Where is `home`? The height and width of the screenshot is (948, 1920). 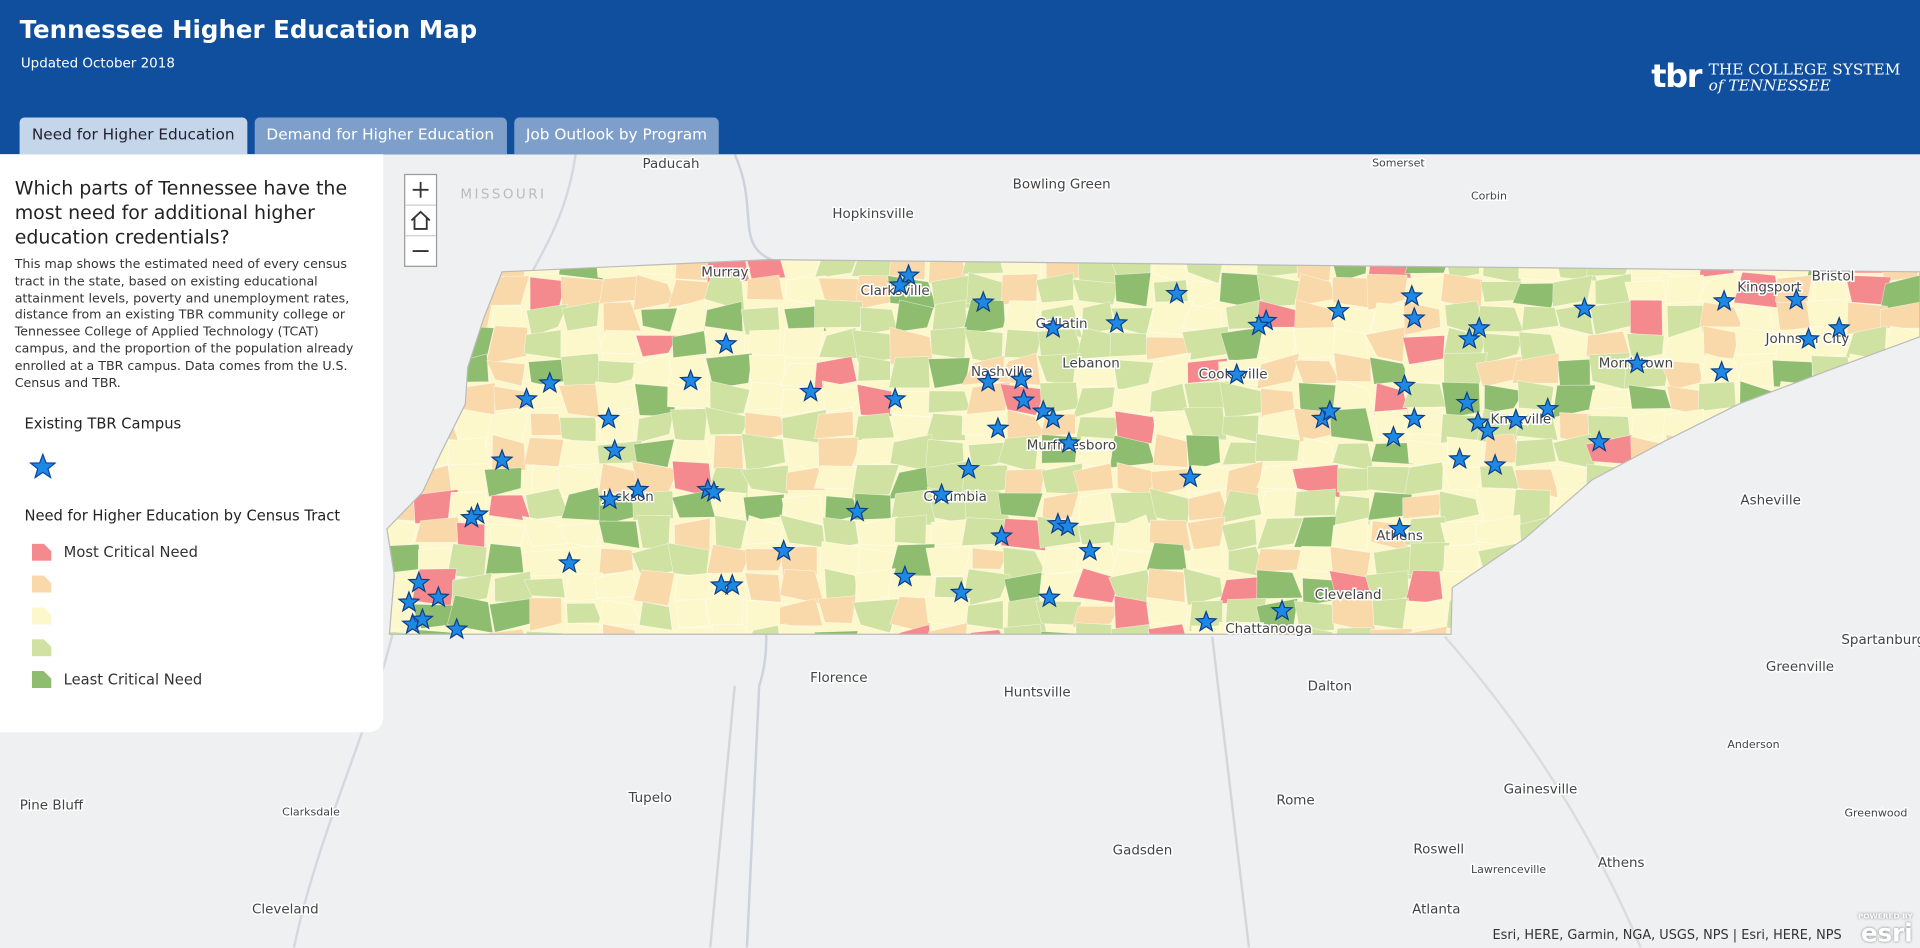 home is located at coordinates (420, 221).